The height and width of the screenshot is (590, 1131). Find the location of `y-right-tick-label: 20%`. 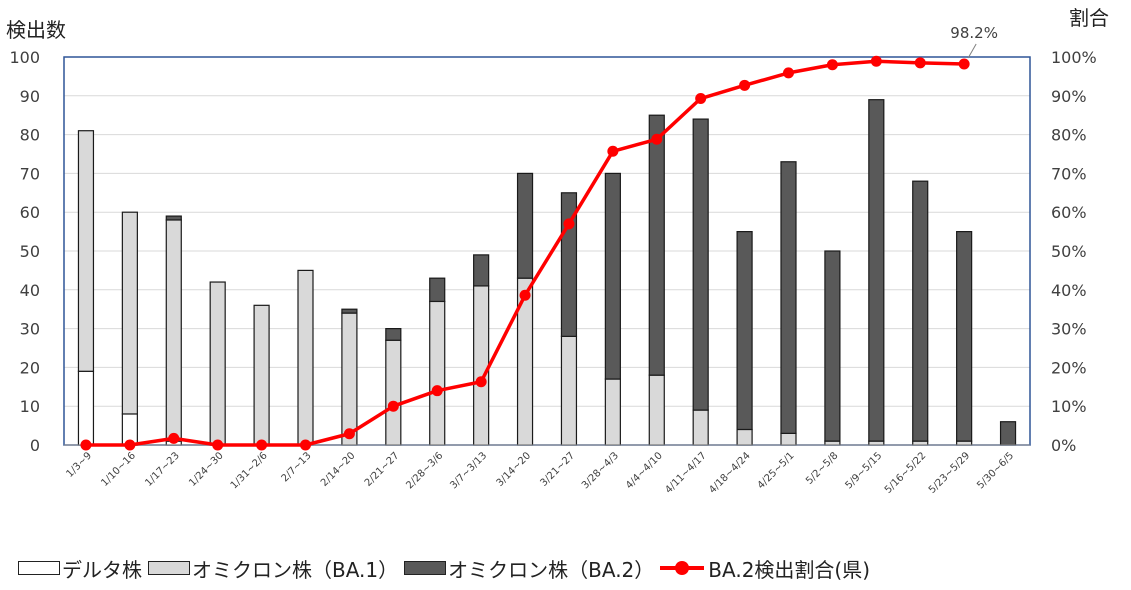

y-right-tick-label: 20% is located at coordinates (1069, 367).